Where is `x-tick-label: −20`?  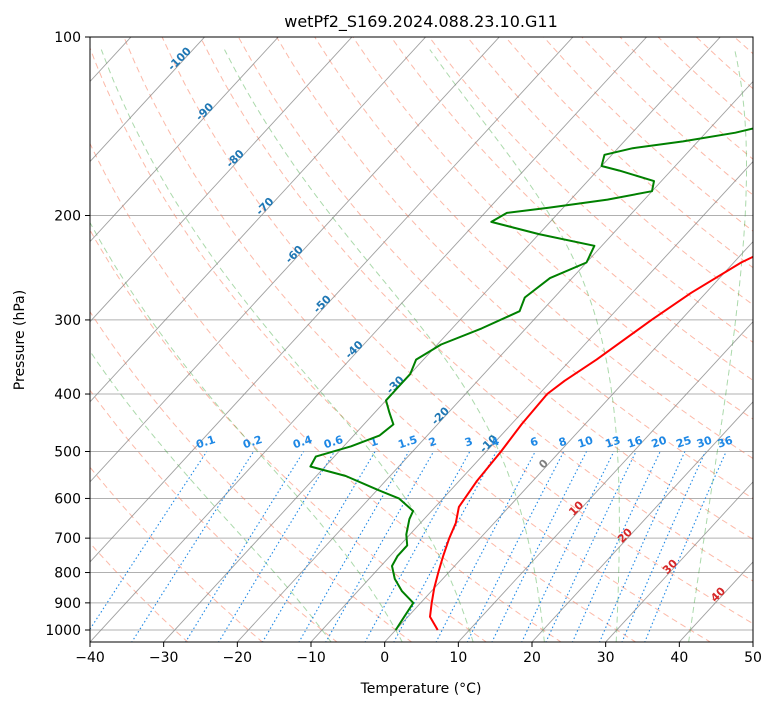 x-tick-label: −20 is located at coordinates (238, 658).